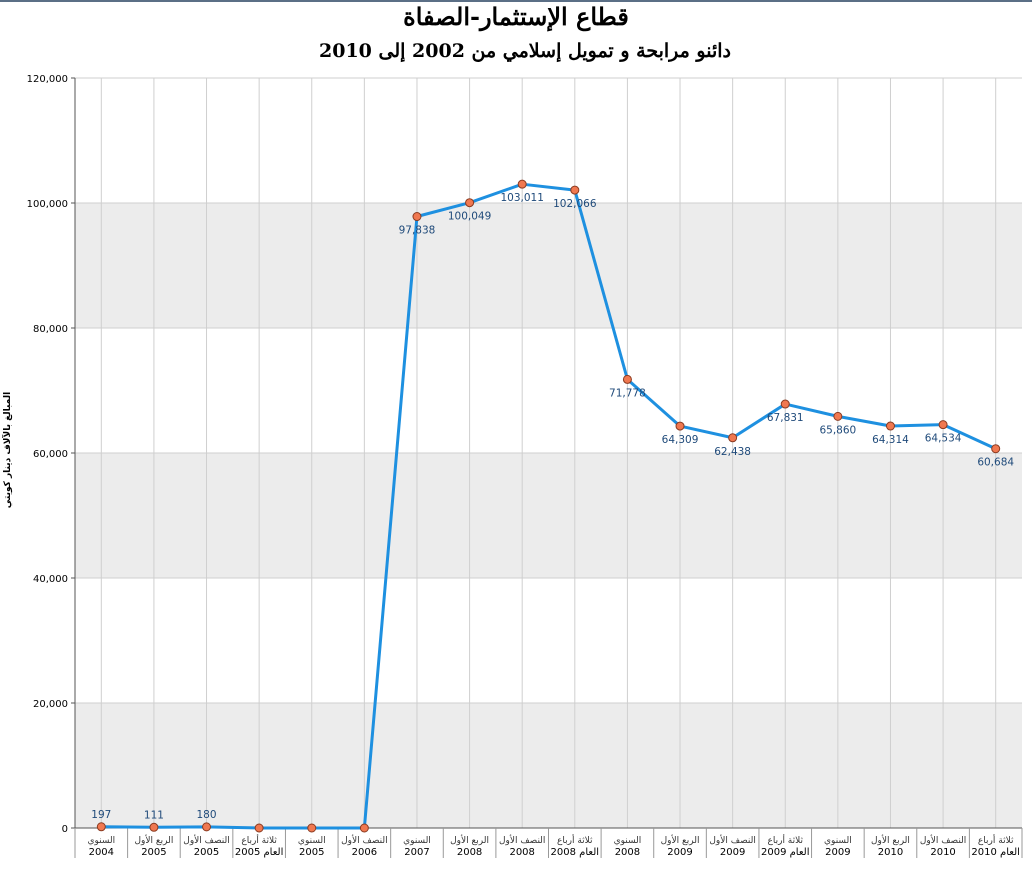 Image resolution: width=1032 pixels, height=871 pixels. What do you see at coordinates (417, 231) in the screenshot?
I see `data-label: 97,838` at bounding box center [417, 231].